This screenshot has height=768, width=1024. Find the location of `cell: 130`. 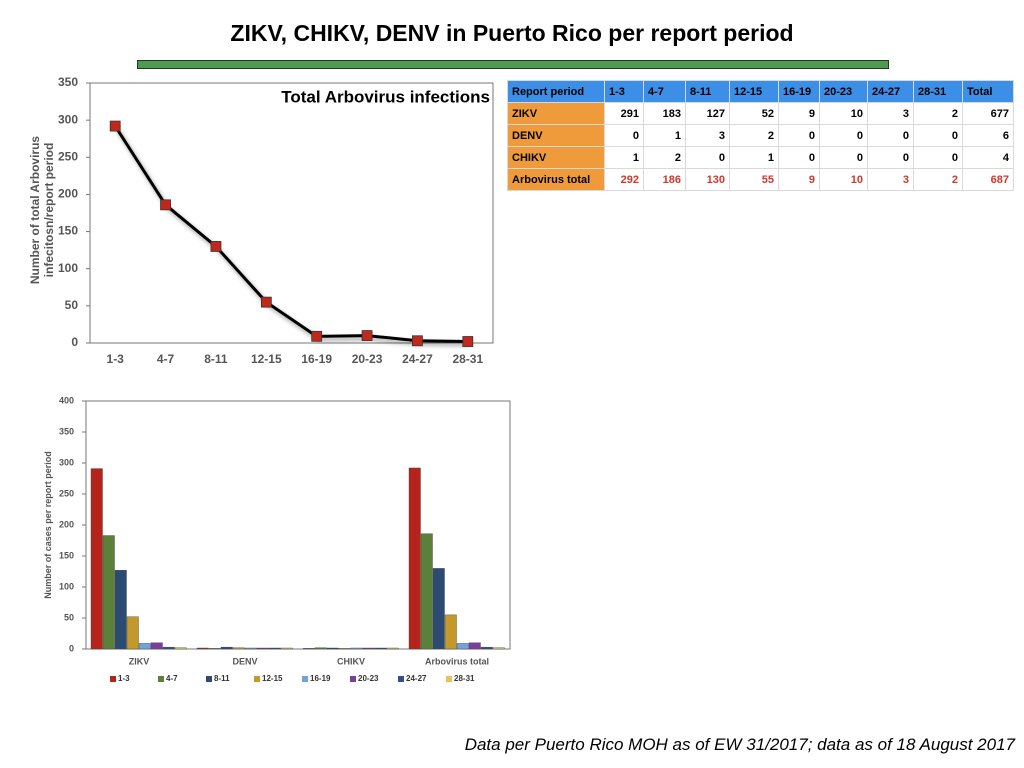

cell: 130 is located at coordinates (707, 179).